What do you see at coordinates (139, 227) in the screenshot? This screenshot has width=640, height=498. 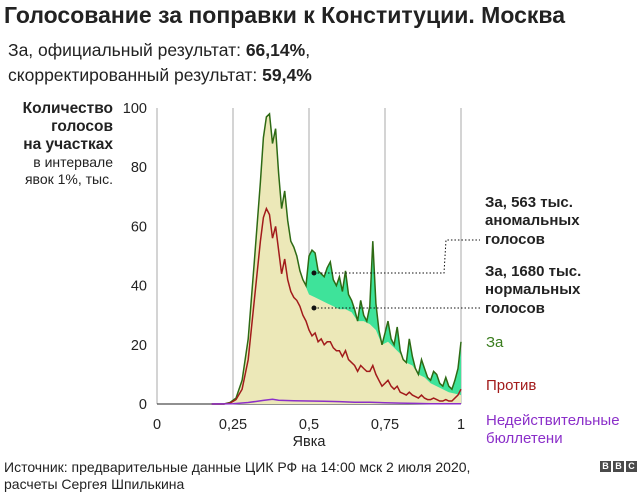 I see `y-tick-label: 60` at bounding box center [139, 227].